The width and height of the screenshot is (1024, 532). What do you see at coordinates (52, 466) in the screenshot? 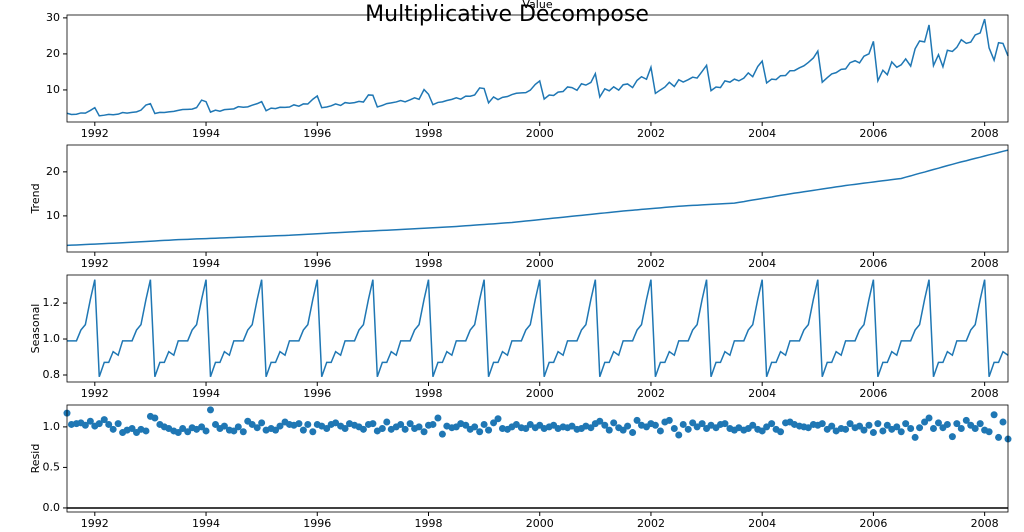
I see `y-tick-label: 0.5` at bounding box center [52, 466].